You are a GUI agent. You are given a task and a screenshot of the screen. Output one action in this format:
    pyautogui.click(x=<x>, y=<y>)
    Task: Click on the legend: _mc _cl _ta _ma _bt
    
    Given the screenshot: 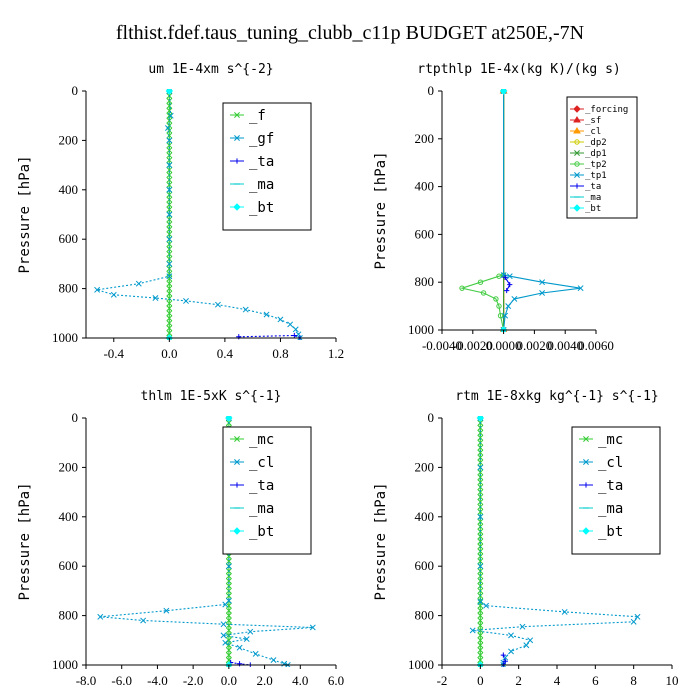 What is the action you would take?
    pyautogui.click(x=267, y=490)
    